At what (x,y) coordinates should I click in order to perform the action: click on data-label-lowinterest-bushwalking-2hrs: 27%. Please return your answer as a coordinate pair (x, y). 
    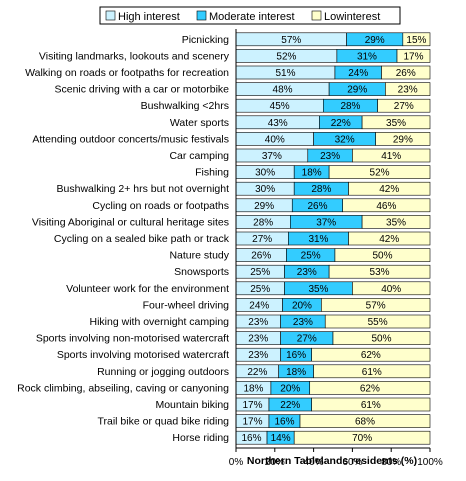
    Looking at the image, I should click on (404, 106).